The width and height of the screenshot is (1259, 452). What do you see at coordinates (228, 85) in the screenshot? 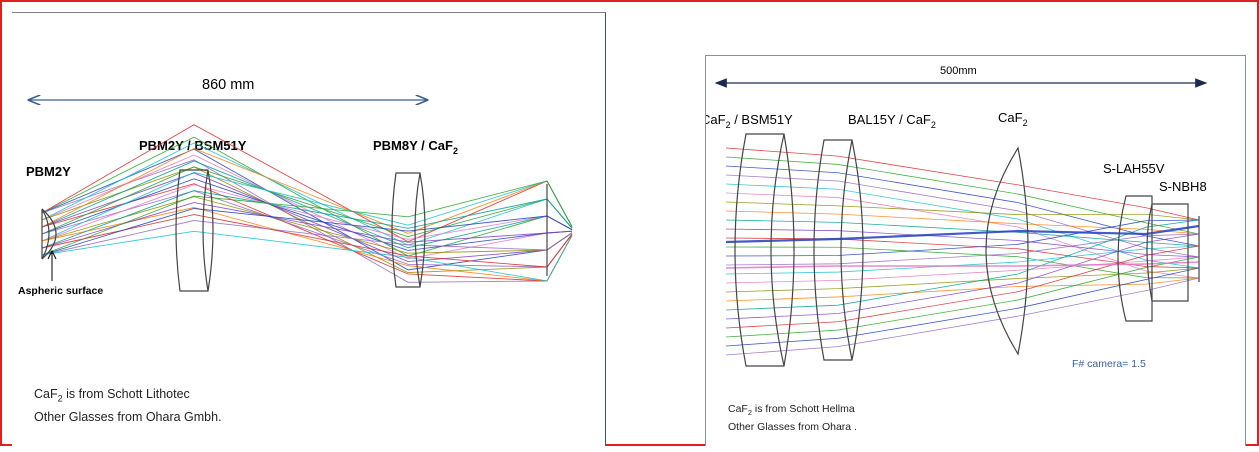
I see `dimension-label: 860 mm` at bounding box center [228, 85].